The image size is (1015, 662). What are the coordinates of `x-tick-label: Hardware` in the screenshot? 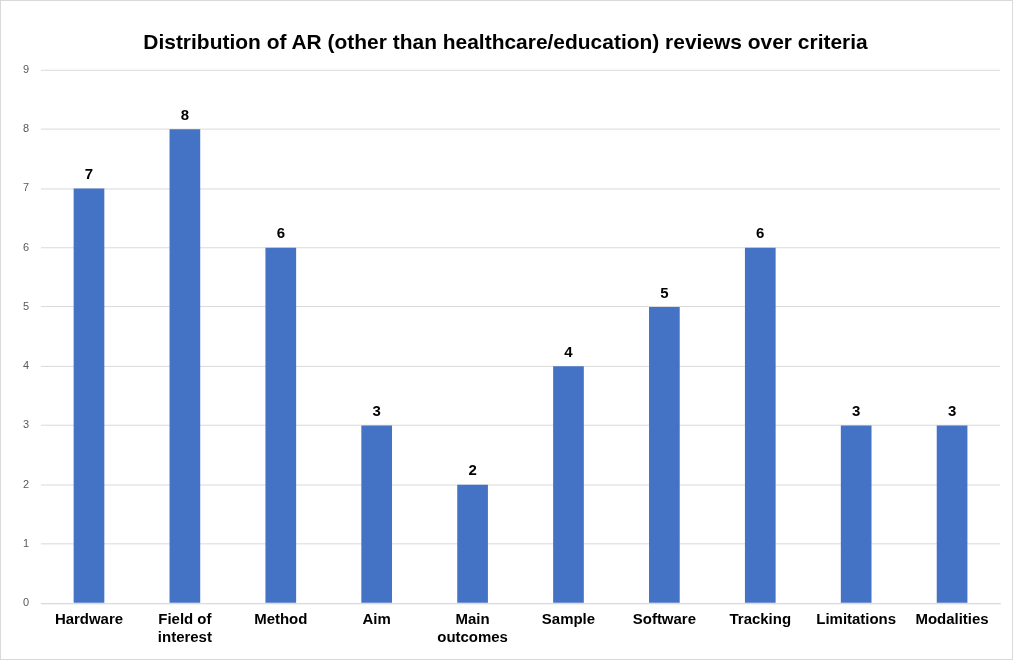 It's located at (89, 619).